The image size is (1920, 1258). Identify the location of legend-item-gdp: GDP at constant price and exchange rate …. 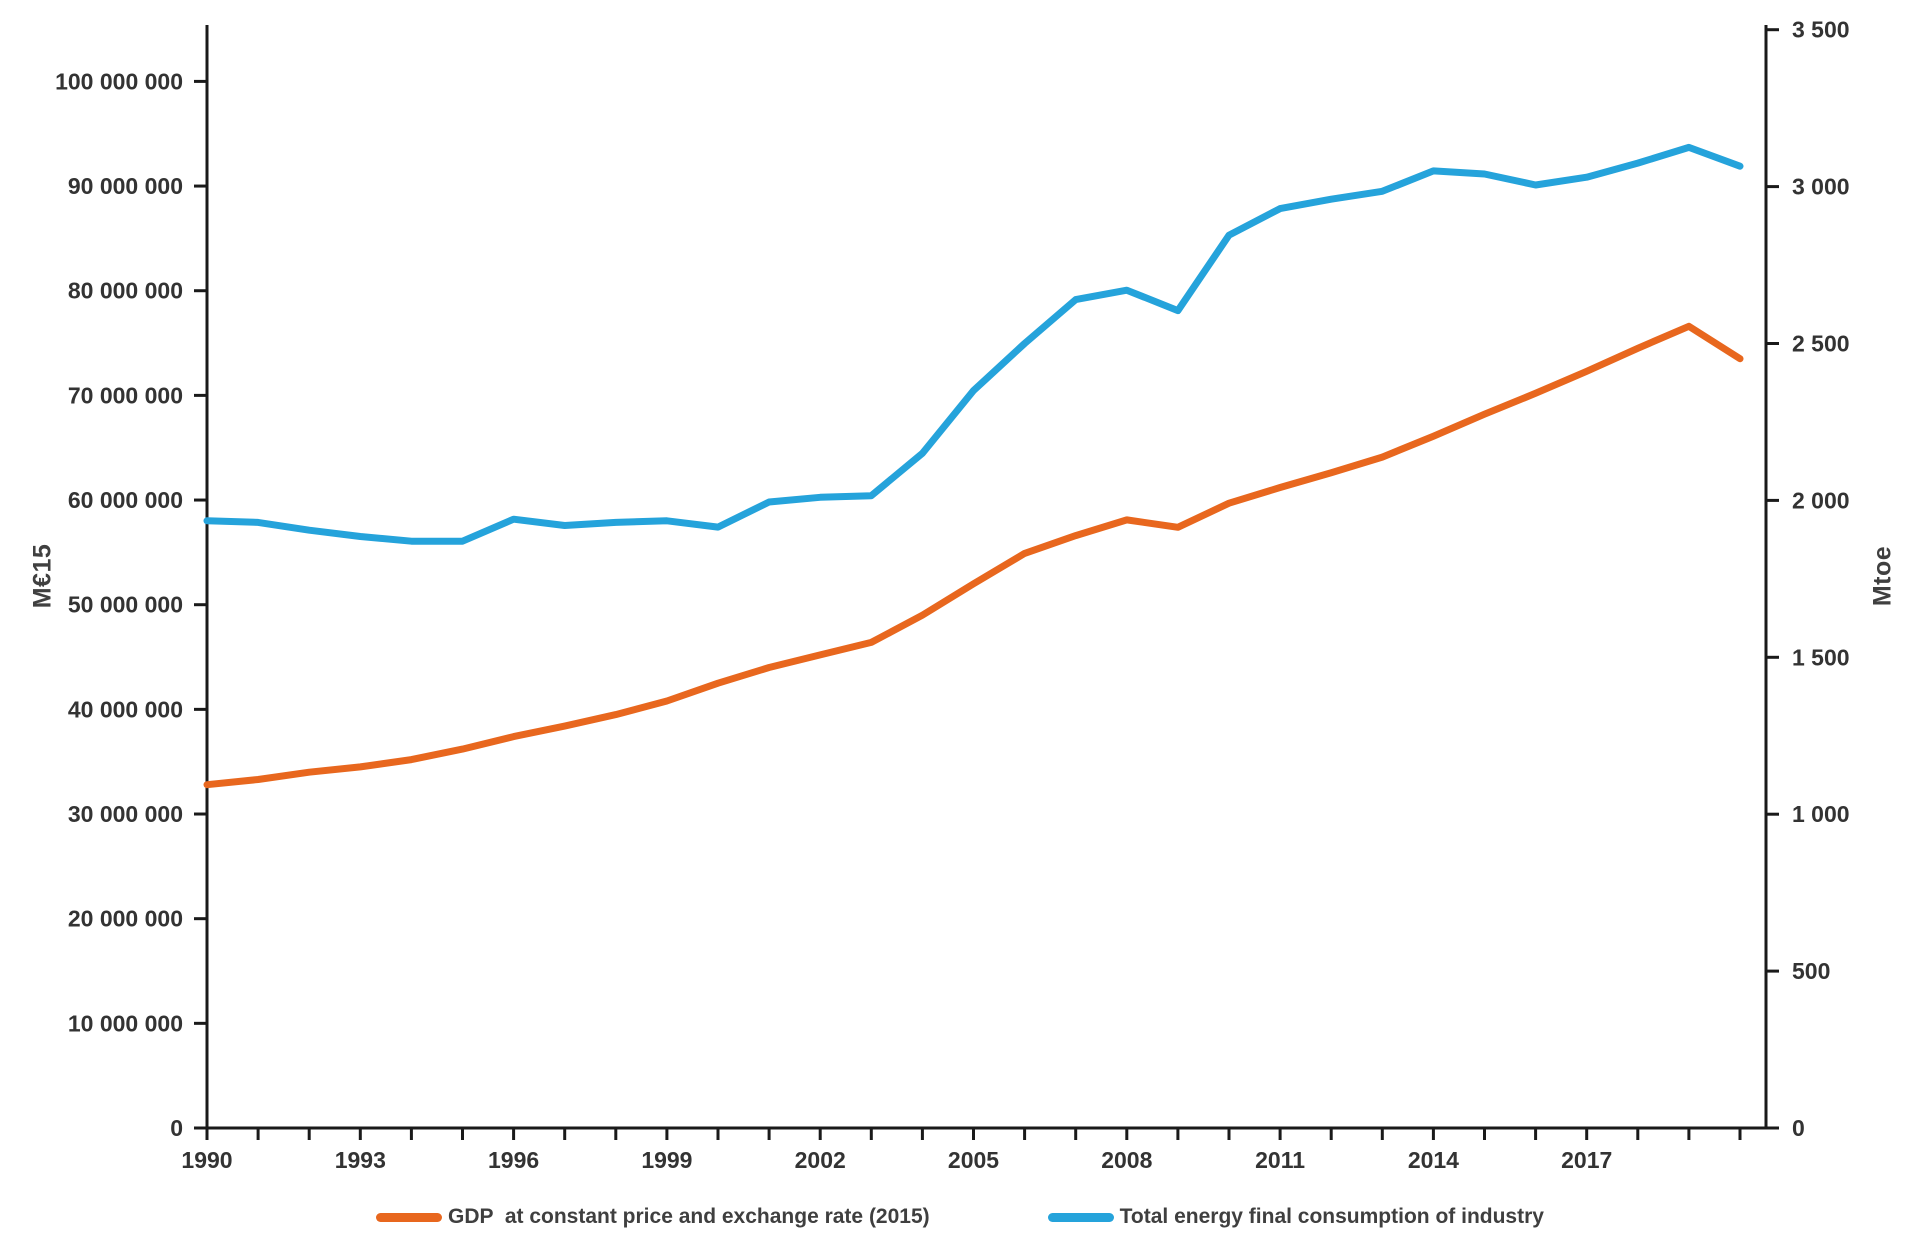
(653, 1217).